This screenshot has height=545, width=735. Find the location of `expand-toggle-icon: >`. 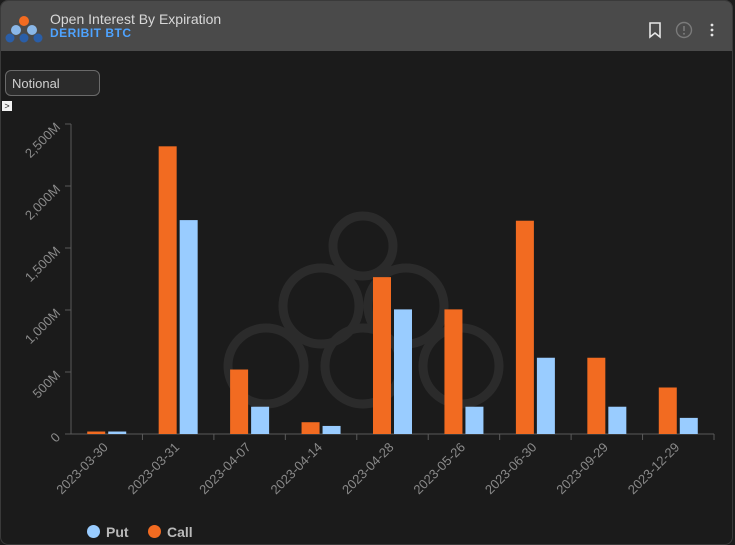

expand-toggle-icon: > is located at coordinates (7, 106).